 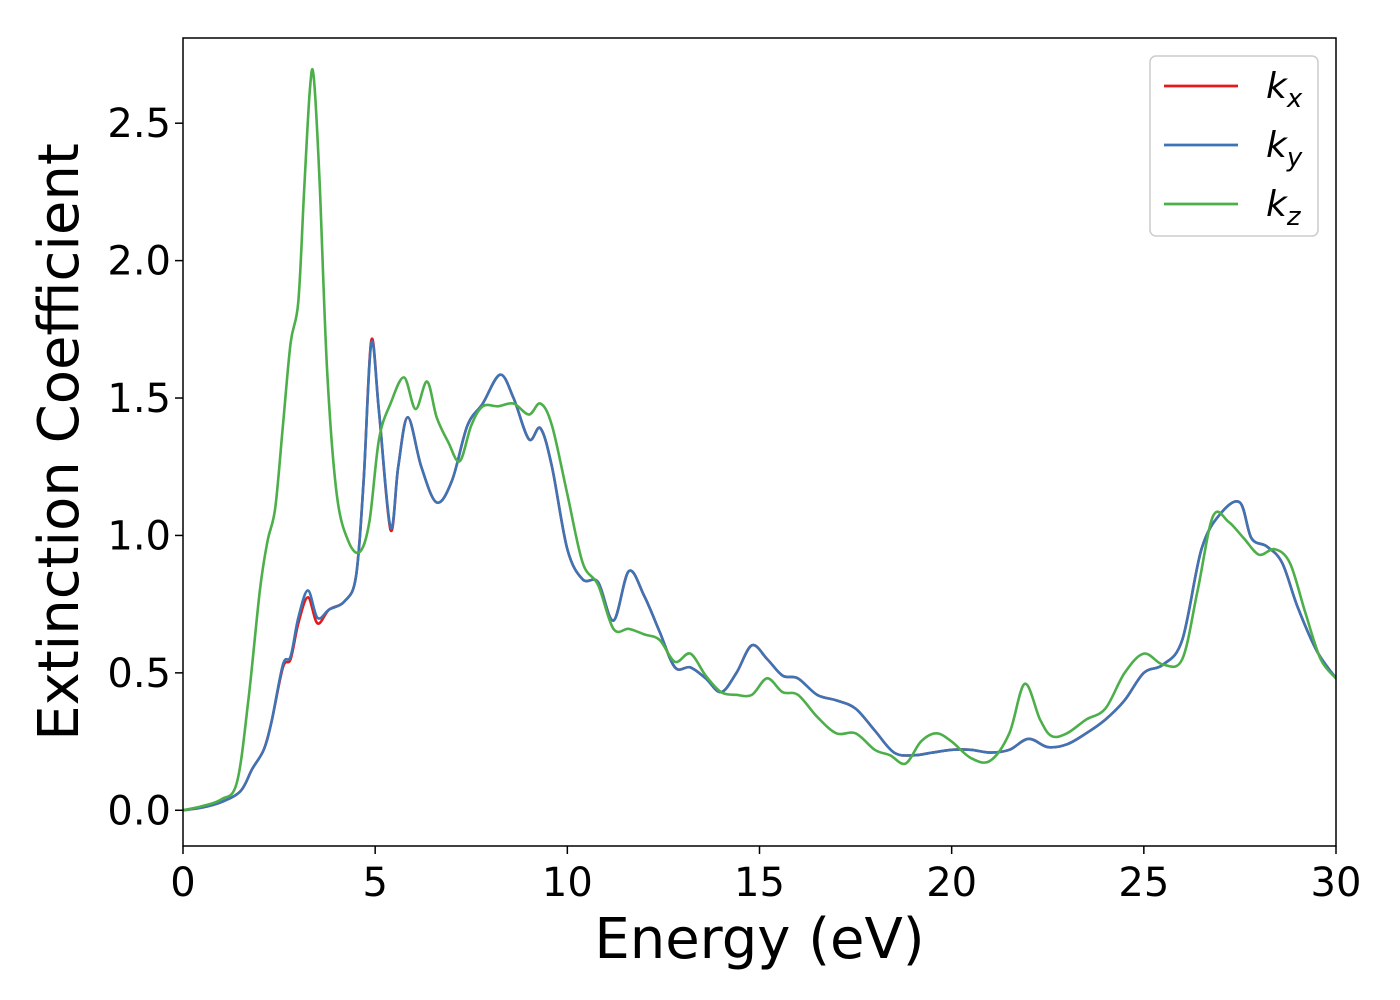 I want to click on y-tick-label: 2.0, so click(x=139, y=262).